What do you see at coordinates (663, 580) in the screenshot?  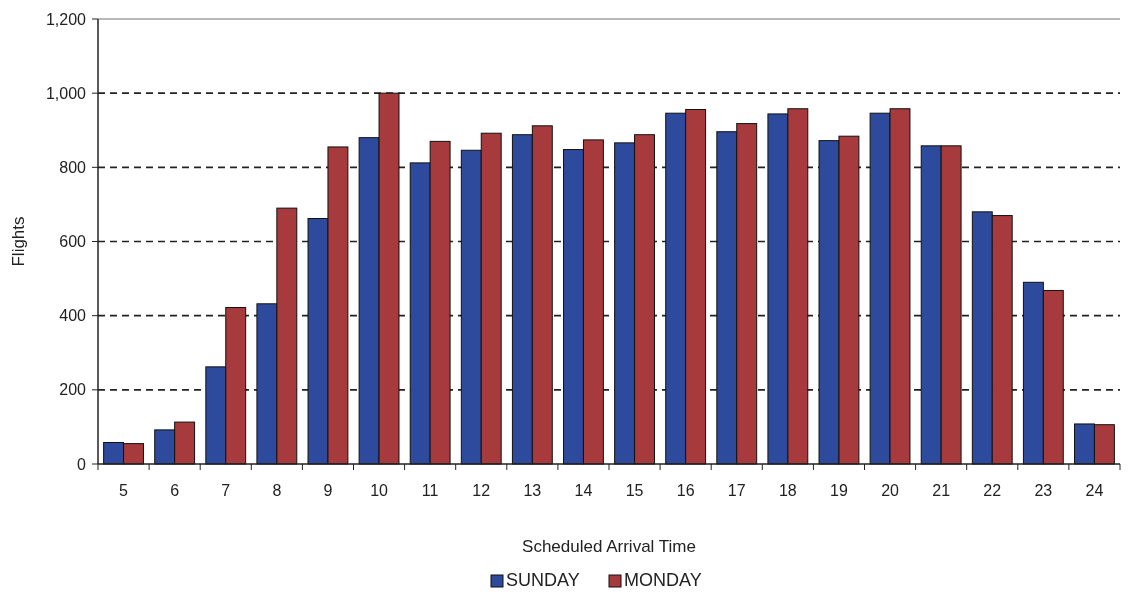 I see `legend-label: MONDAY` at bounding box center [663, 580].